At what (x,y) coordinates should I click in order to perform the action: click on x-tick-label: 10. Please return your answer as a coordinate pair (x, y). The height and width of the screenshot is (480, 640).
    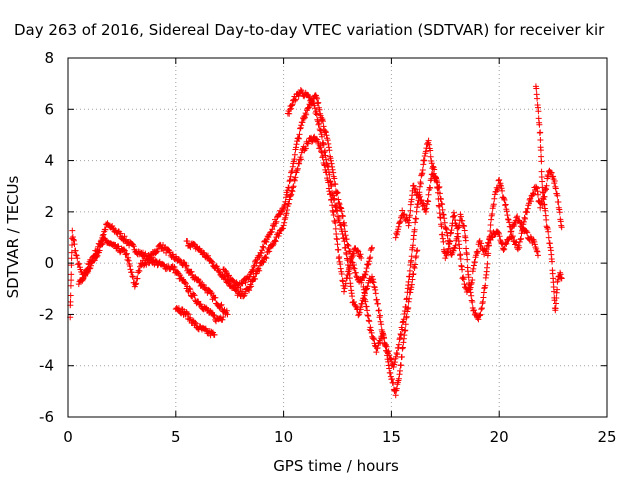
    Looking at the image, I should click on (283, 437).